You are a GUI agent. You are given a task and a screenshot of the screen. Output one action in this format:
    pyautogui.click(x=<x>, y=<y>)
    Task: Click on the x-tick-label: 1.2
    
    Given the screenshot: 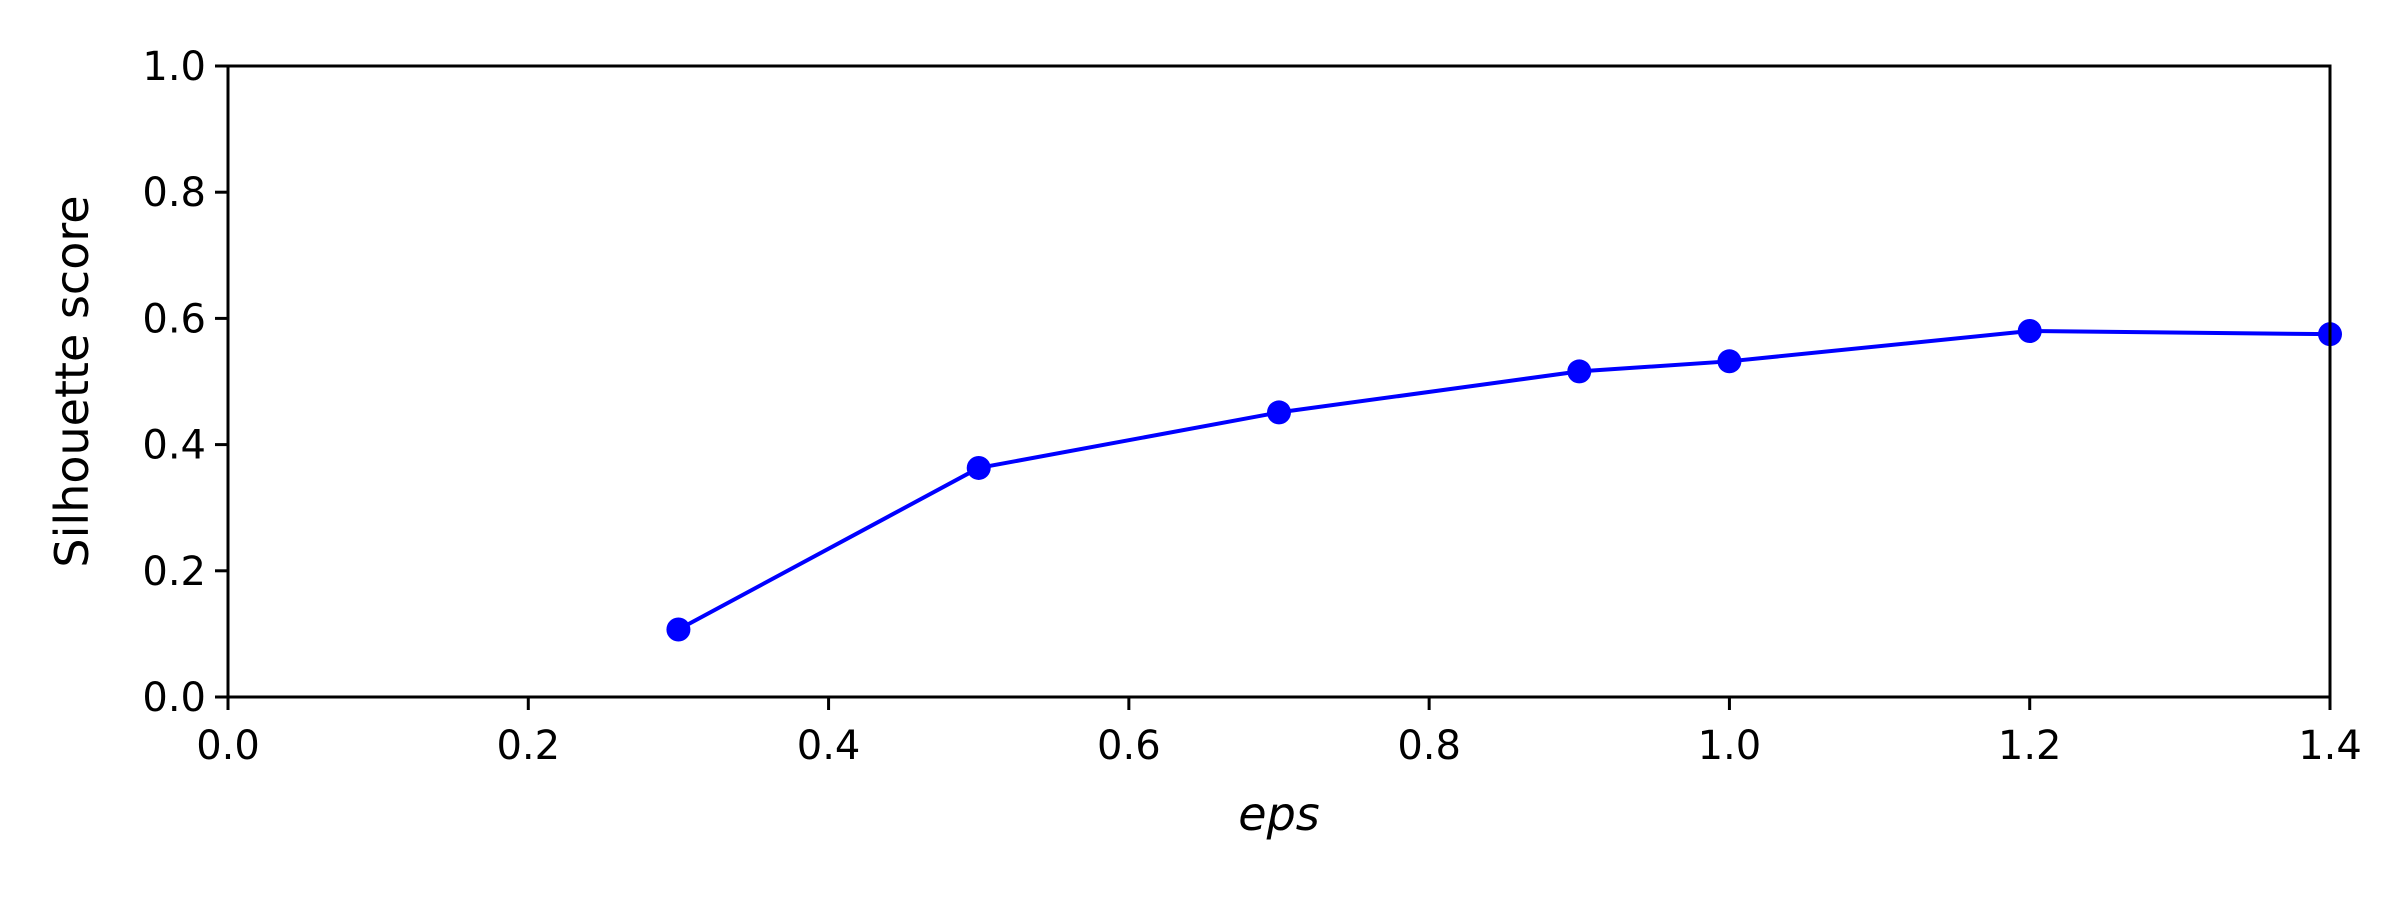 What is the action you would take?
    pyautogui.click(x=2030, y=746)
    